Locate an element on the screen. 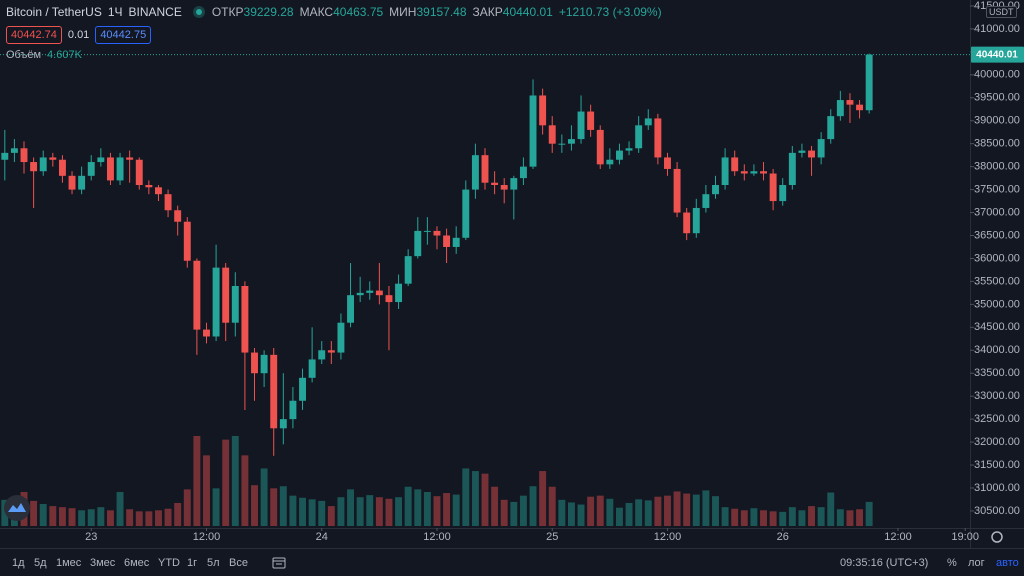  toolbar-button: % is located at coordinates (952, 563).